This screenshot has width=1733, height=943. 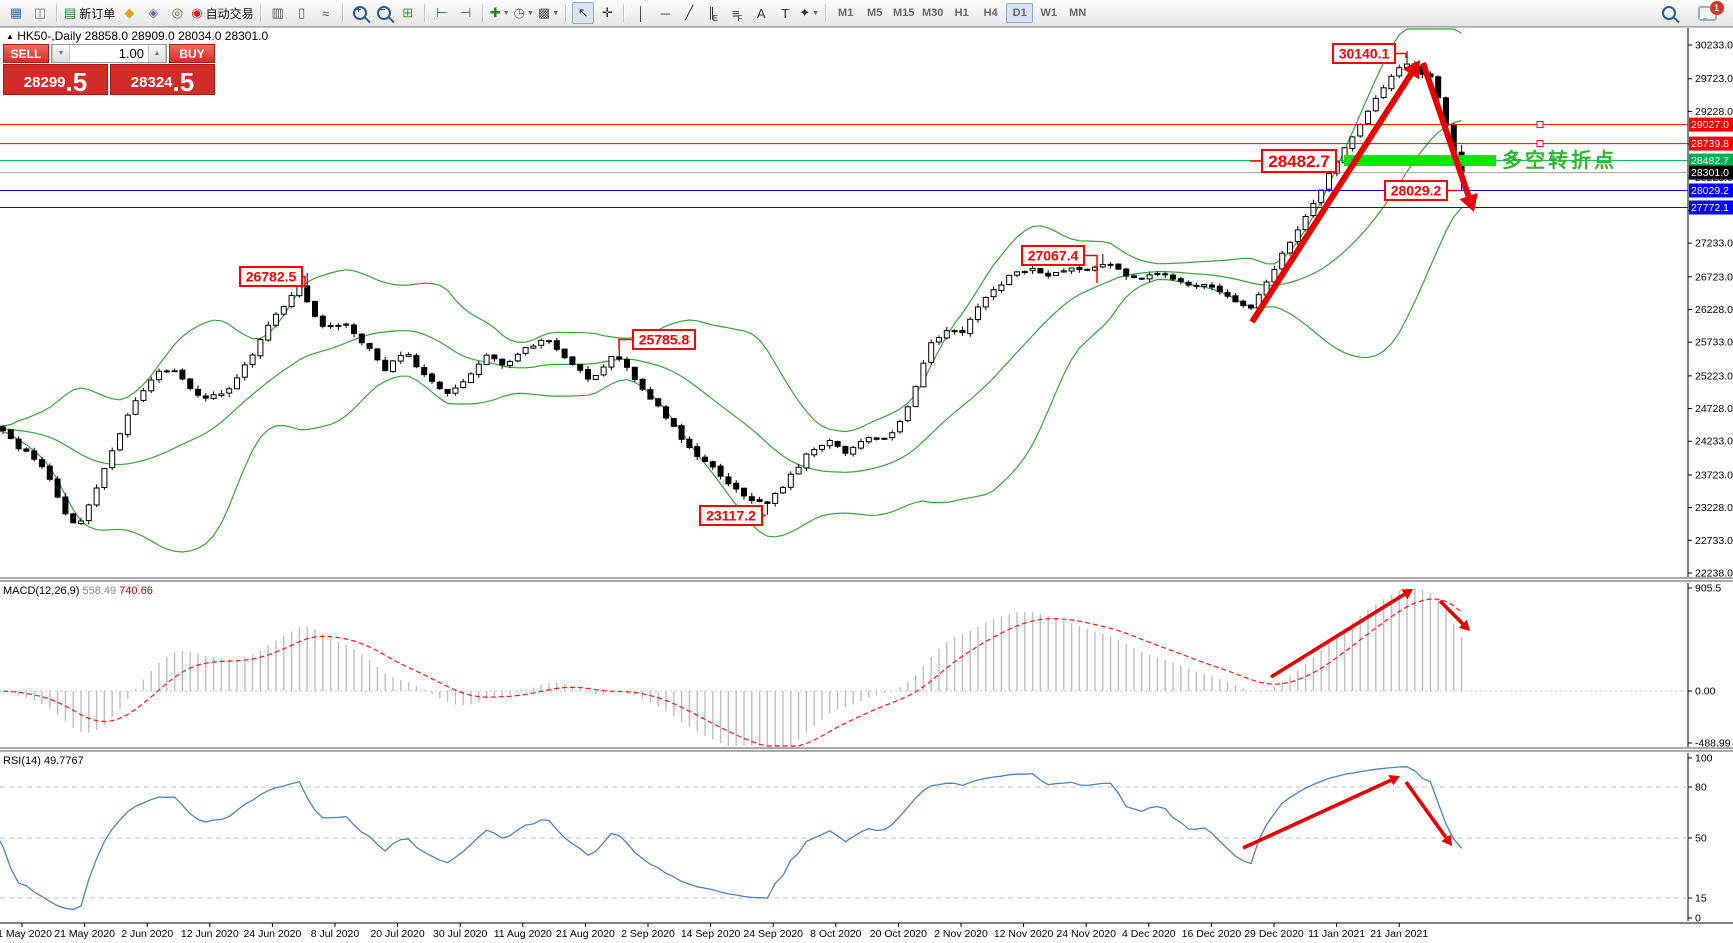 What do you see at coordinates (1710, 208) in the screenshot?
I see `svg-text: 27772.1` at bounding box center [1710, 208].